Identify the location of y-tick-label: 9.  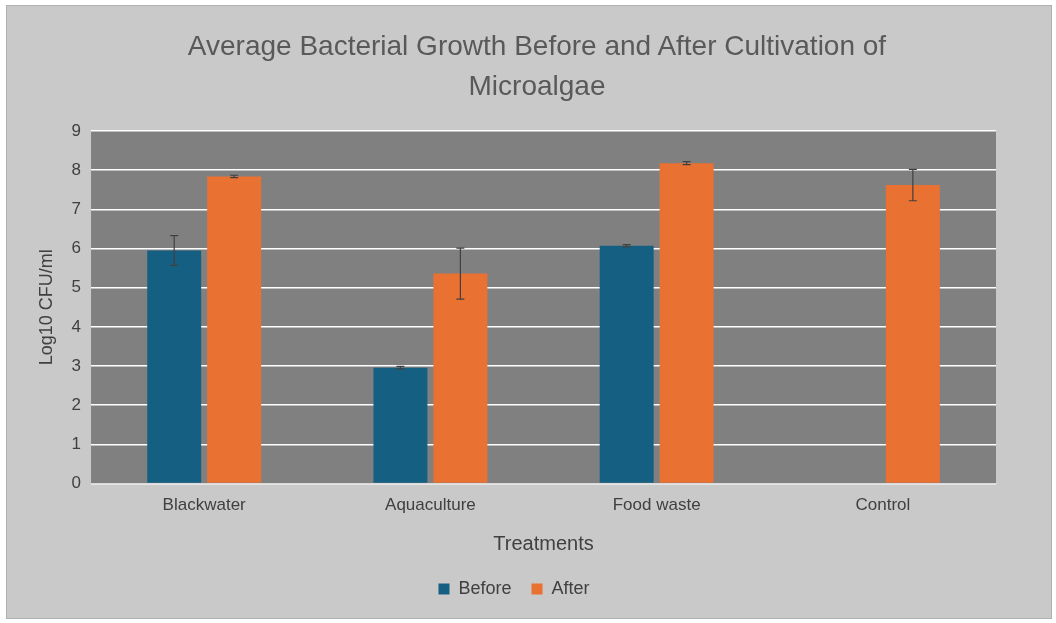
(76, 130).